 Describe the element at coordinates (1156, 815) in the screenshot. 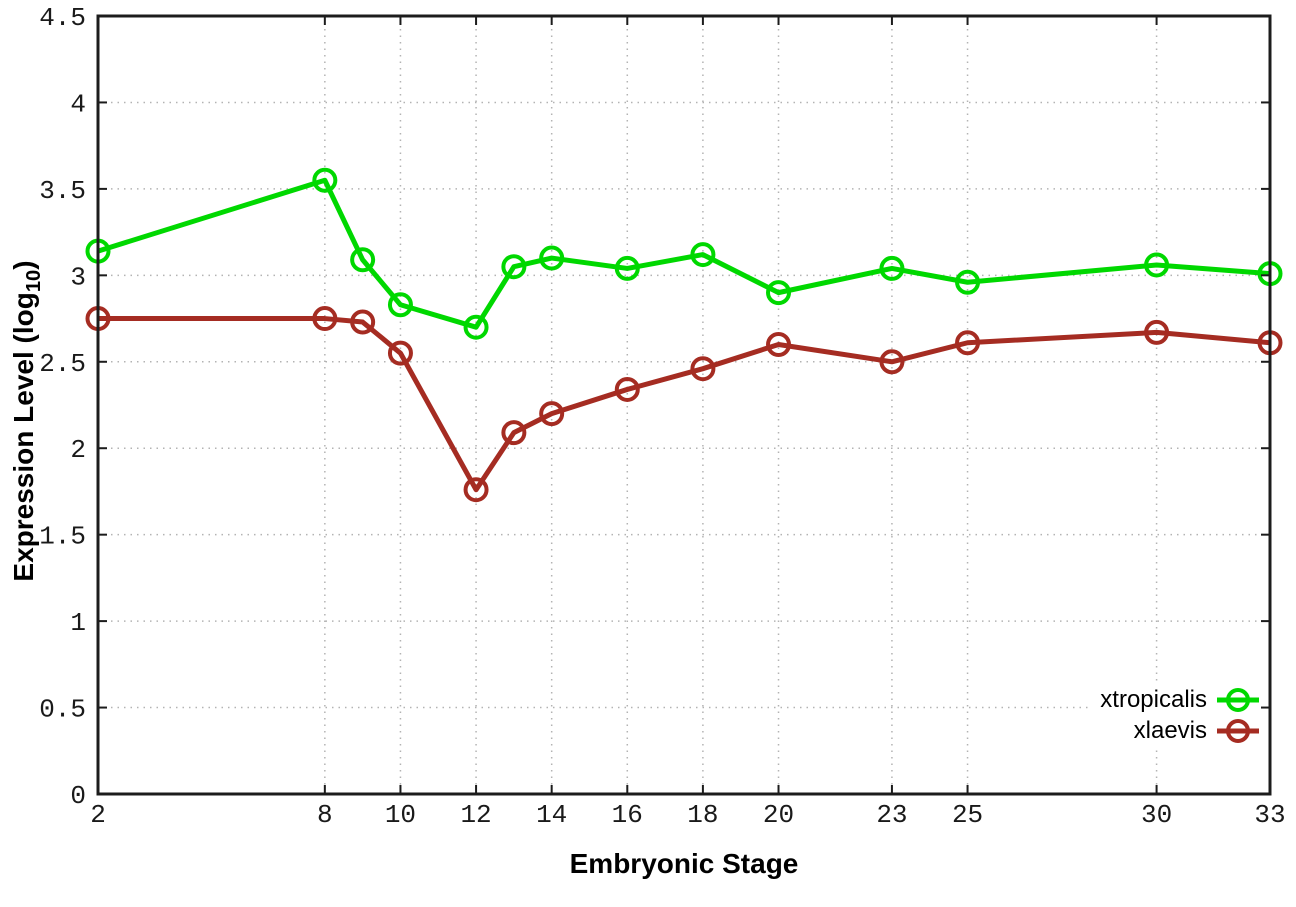

I see `x-tick-label: 30` at that location.